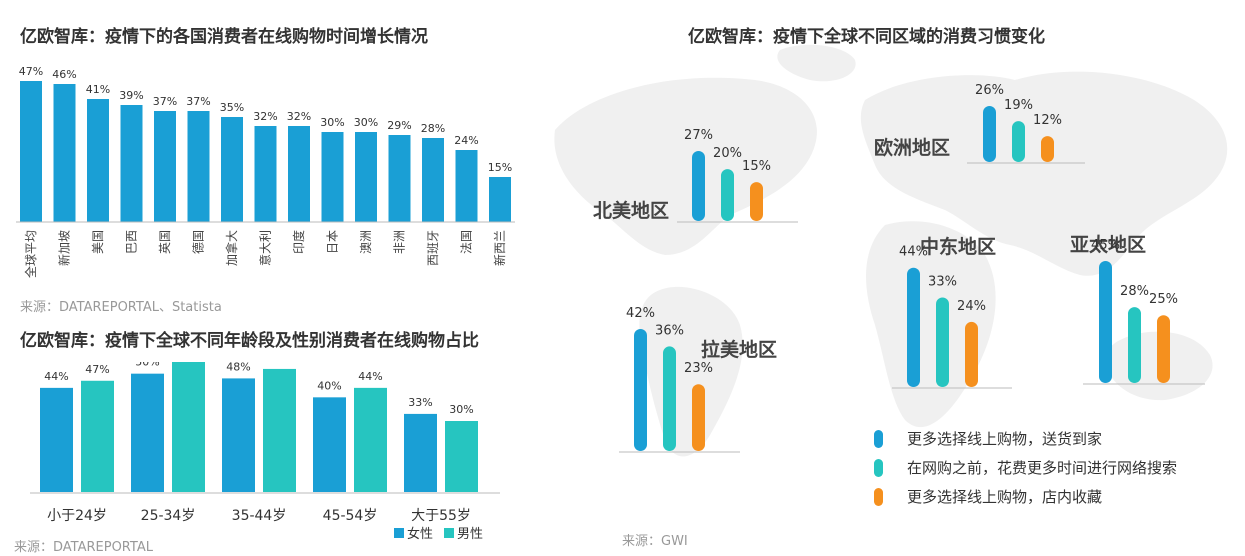 Image resolution: width=1245 pixels, height=556 pixels. Describe the element at coordinates (98, 89) in the screenshot. I see `chart1-value-label: 41%` at that location.